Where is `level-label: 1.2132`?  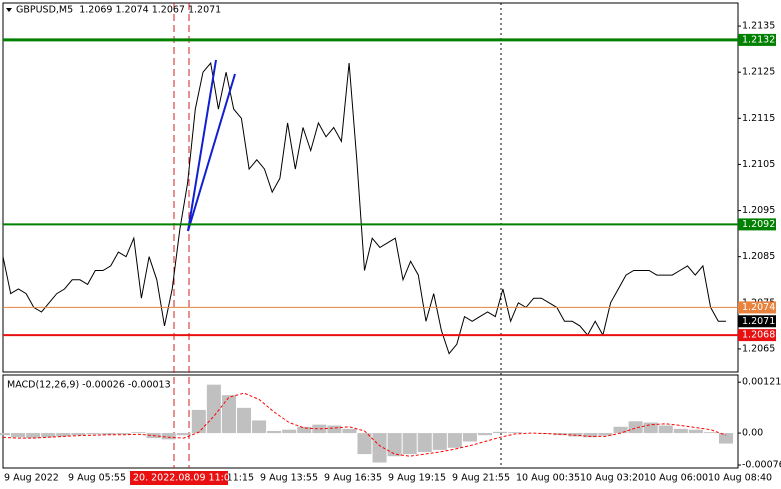 level-label: 1.2132 is located at coordinates (758, 39).